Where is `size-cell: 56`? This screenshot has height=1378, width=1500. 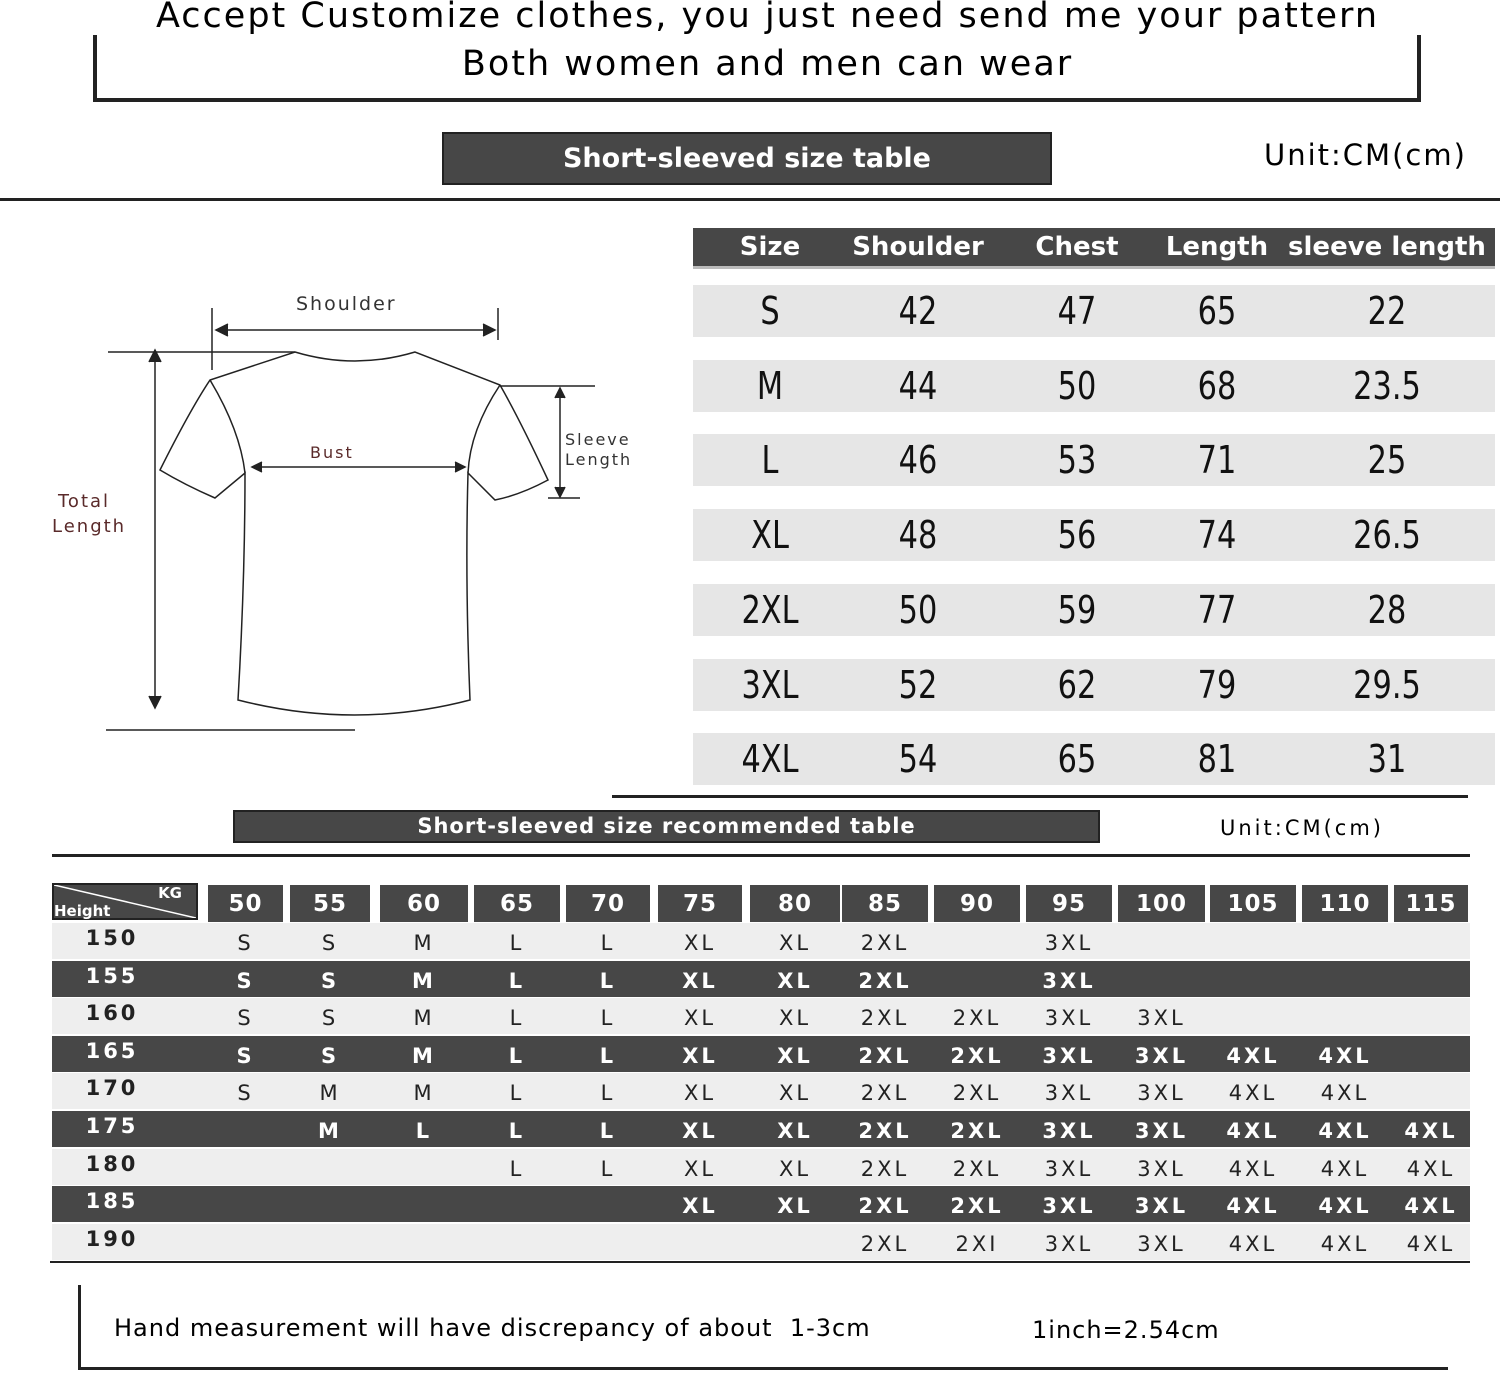
size-cell: 56 is located at coordinates (1077, 535).